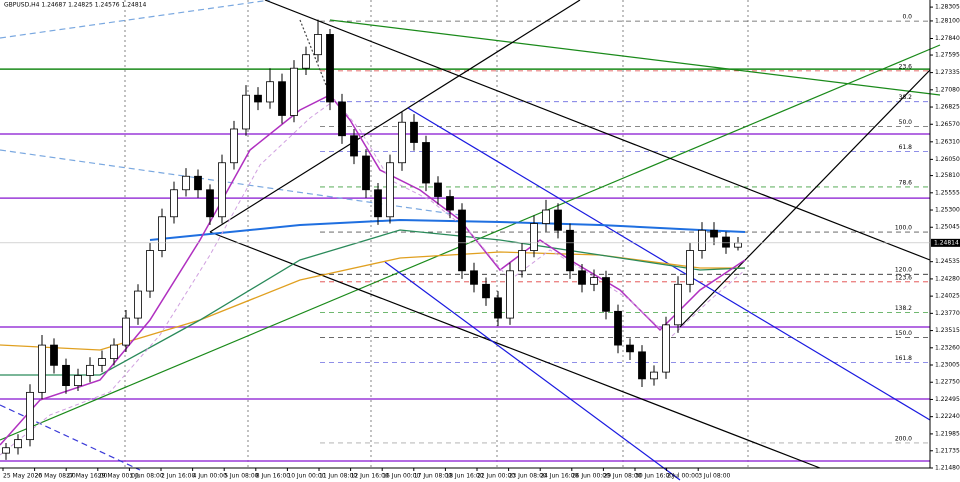 This screenshot has width=960, height=482. I want to click on x-tick-label: 2 Jul 00:00, so click(683, 476).